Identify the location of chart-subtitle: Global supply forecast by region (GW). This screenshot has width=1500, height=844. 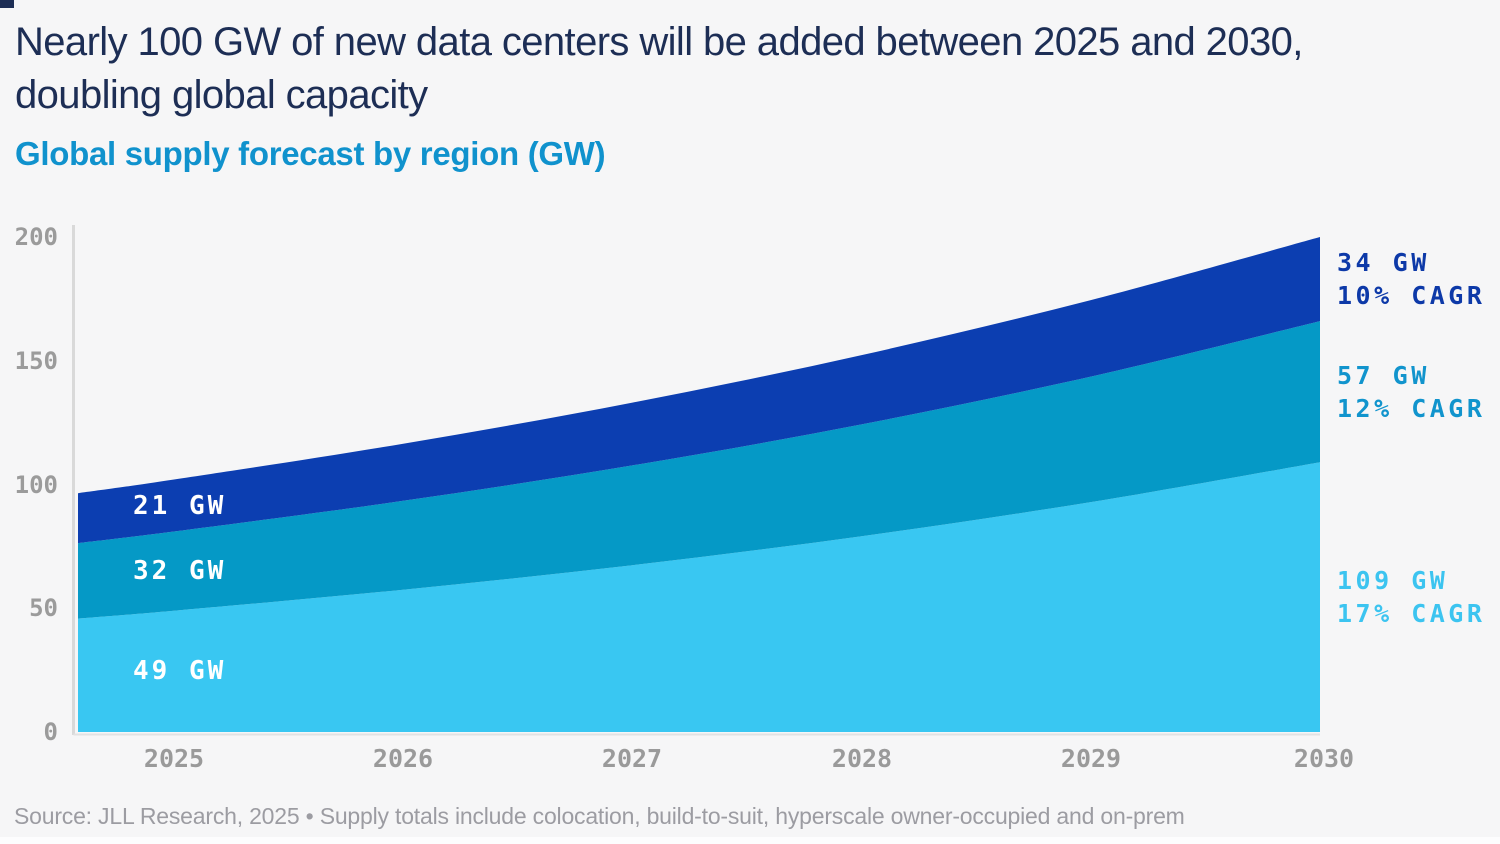
(310, 153).